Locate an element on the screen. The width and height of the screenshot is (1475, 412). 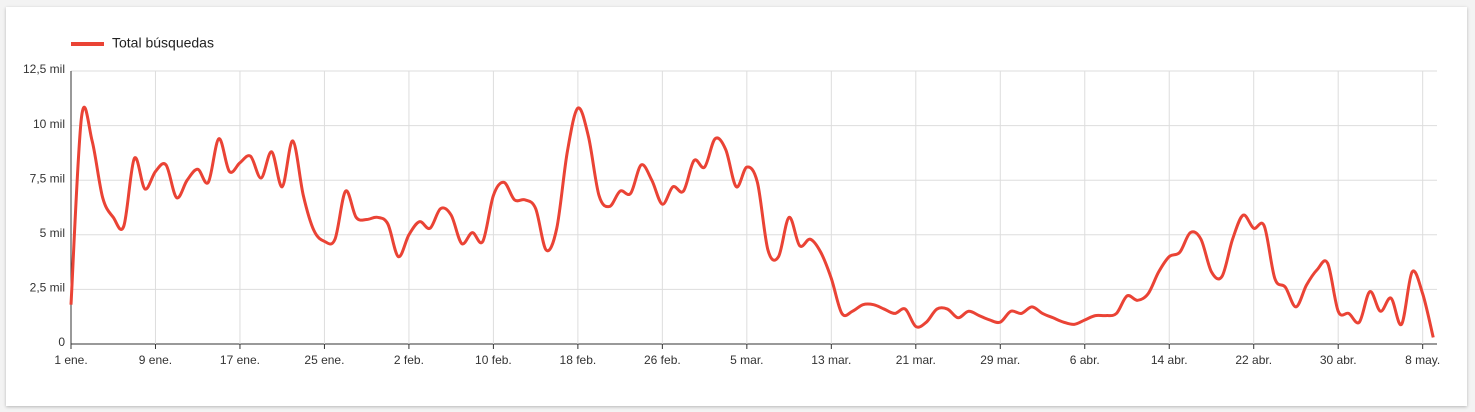
x-tick-label: 17 ene. is located at coordinates (240, 360).